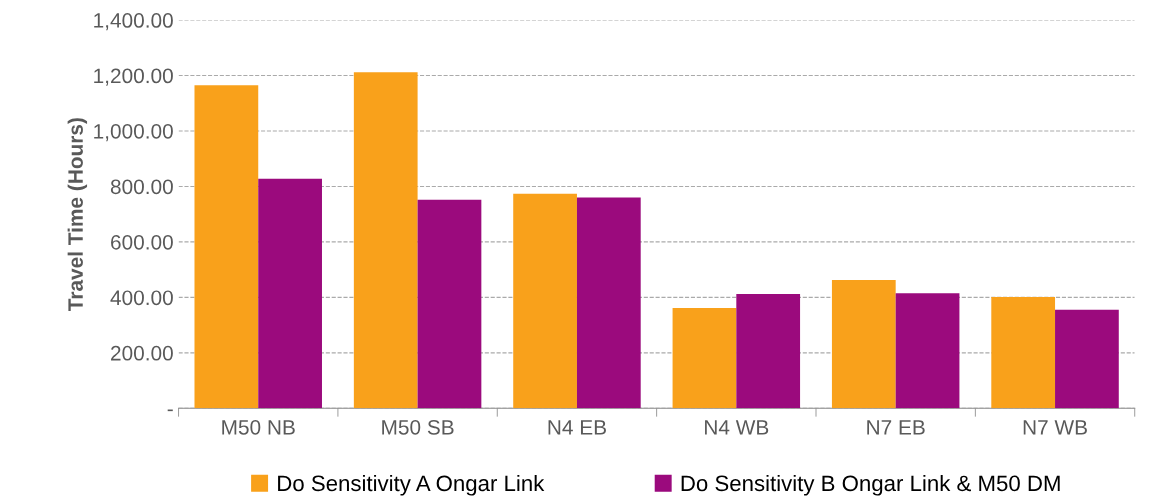 Image resolution: width=1152 pixels, height=501 pixels. What do you see at coordinates (870, 485) in the screenshot?
I see `legend-label: Do Sensitivity B Ongar Link & M50 DM` at bounding box center [870, 485].